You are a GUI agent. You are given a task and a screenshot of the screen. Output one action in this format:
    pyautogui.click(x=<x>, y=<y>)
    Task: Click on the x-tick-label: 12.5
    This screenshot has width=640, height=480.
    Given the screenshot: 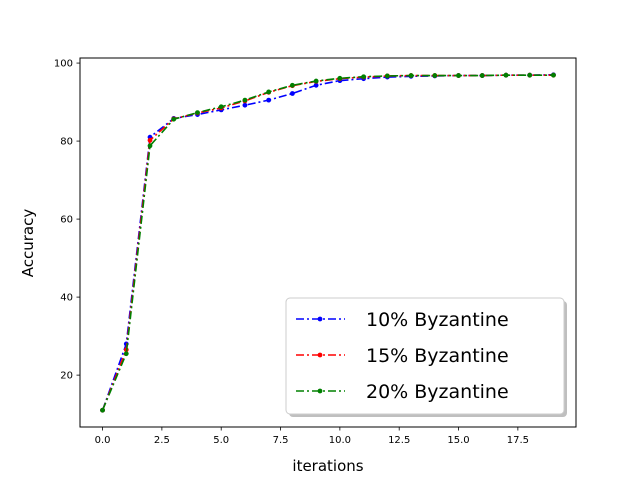 What is the action you would take?
    pyautogui.click(x=399, y=440)
    